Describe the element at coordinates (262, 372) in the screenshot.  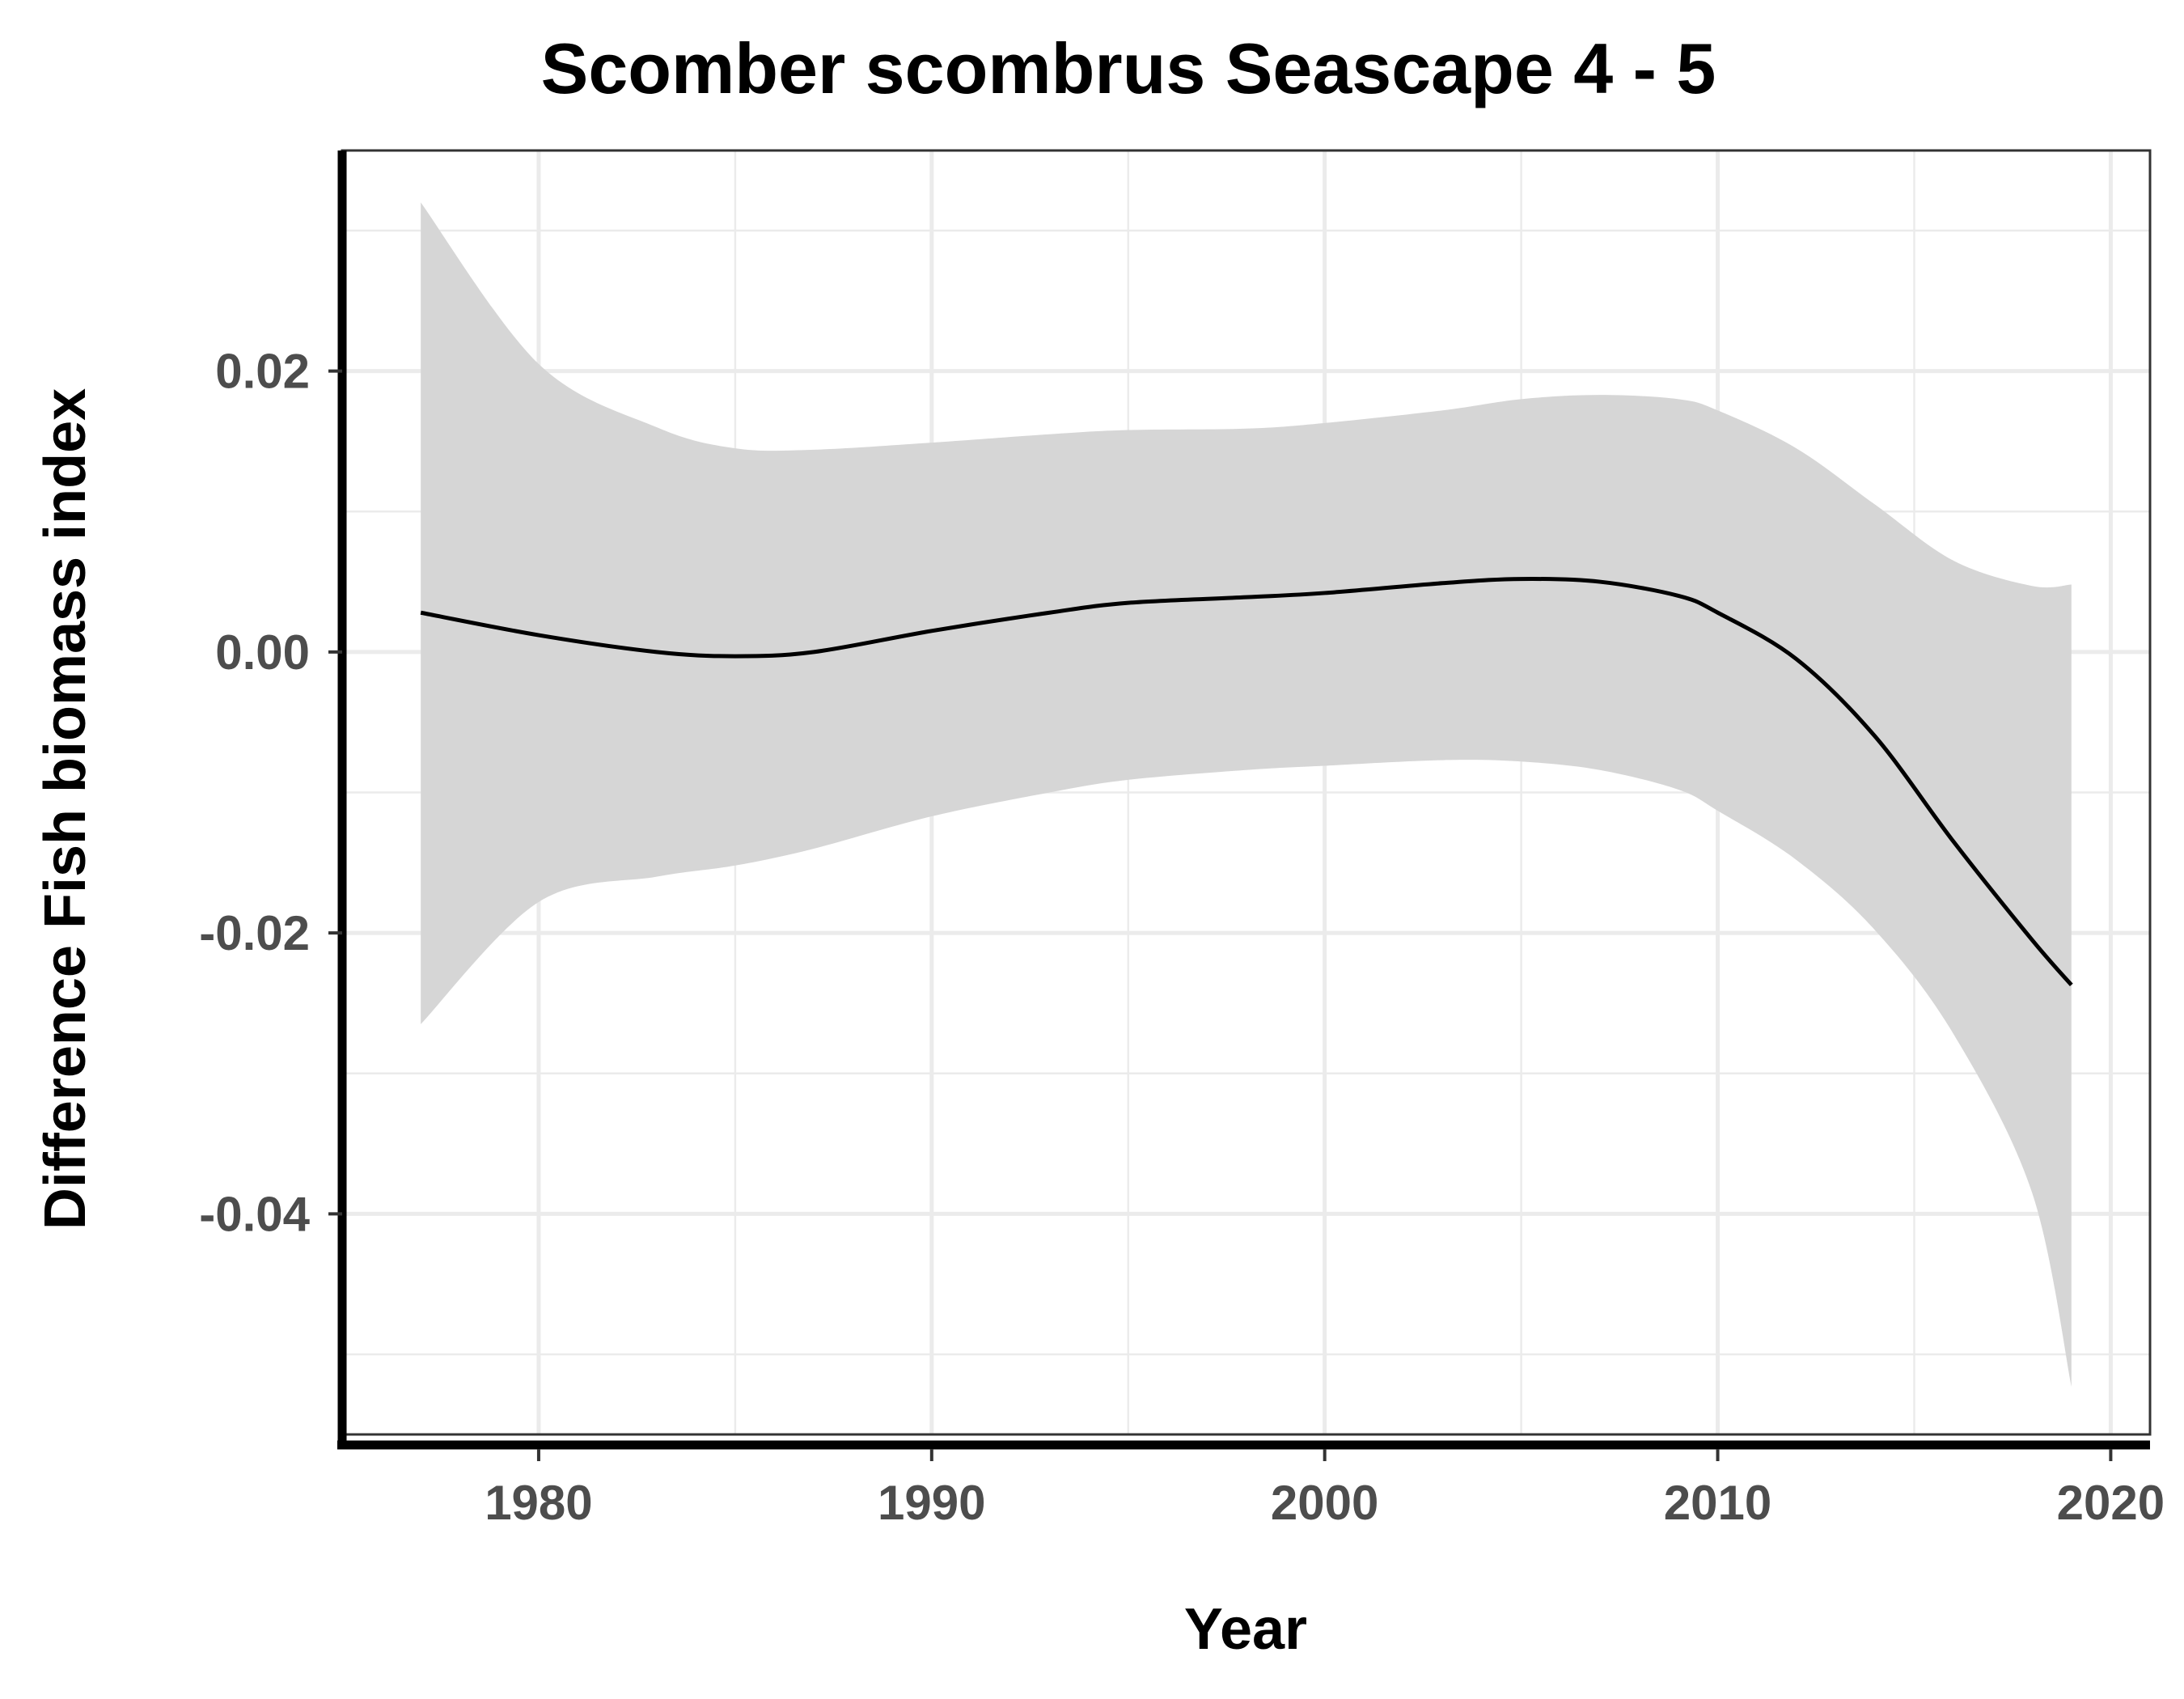
I see `y-tick-label: 0.02` at that location.